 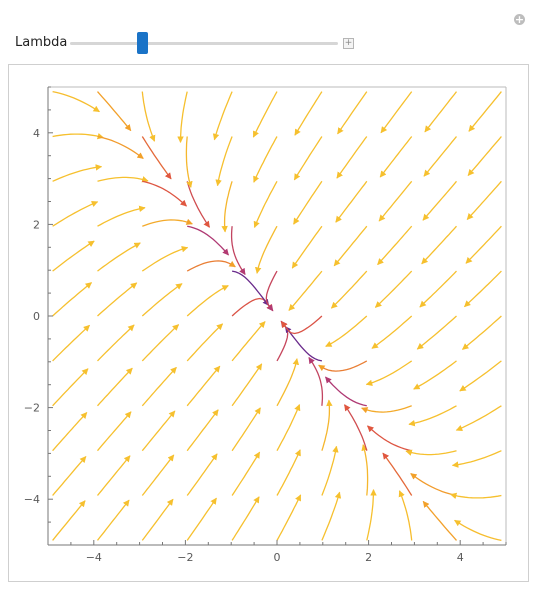 What do you see at coordinates (204, 43) in the screenshot?
I see `lambda-slider-track` at bounding box center [204, 43].